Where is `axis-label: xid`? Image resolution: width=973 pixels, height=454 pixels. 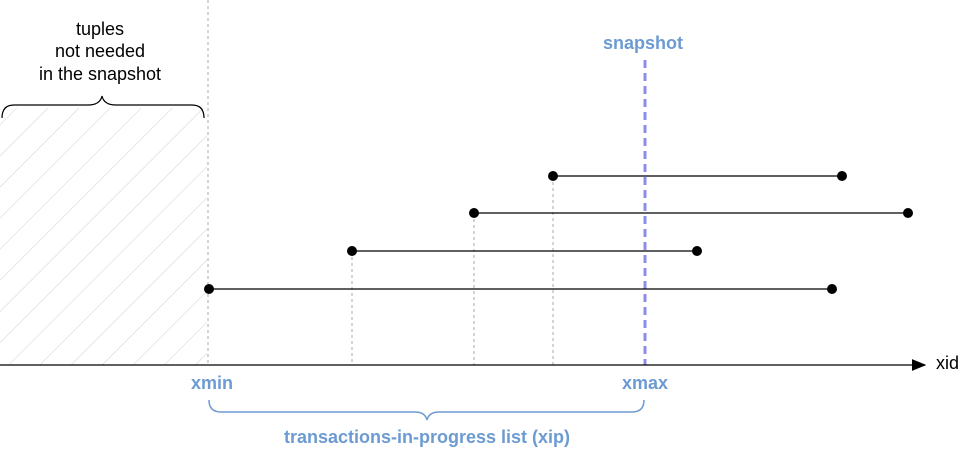 axis-label: xid is located at coordinates (947, 363).